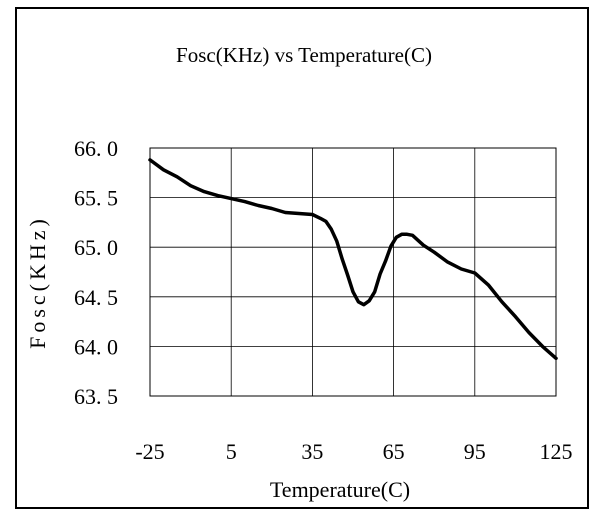 The image size is (589, 512). What do you see at coordinates (304, 55) in the screenshot?
I see `chart-title: Fosc(KHz) vs Temperature(C)` at bounding box center [304, 55].